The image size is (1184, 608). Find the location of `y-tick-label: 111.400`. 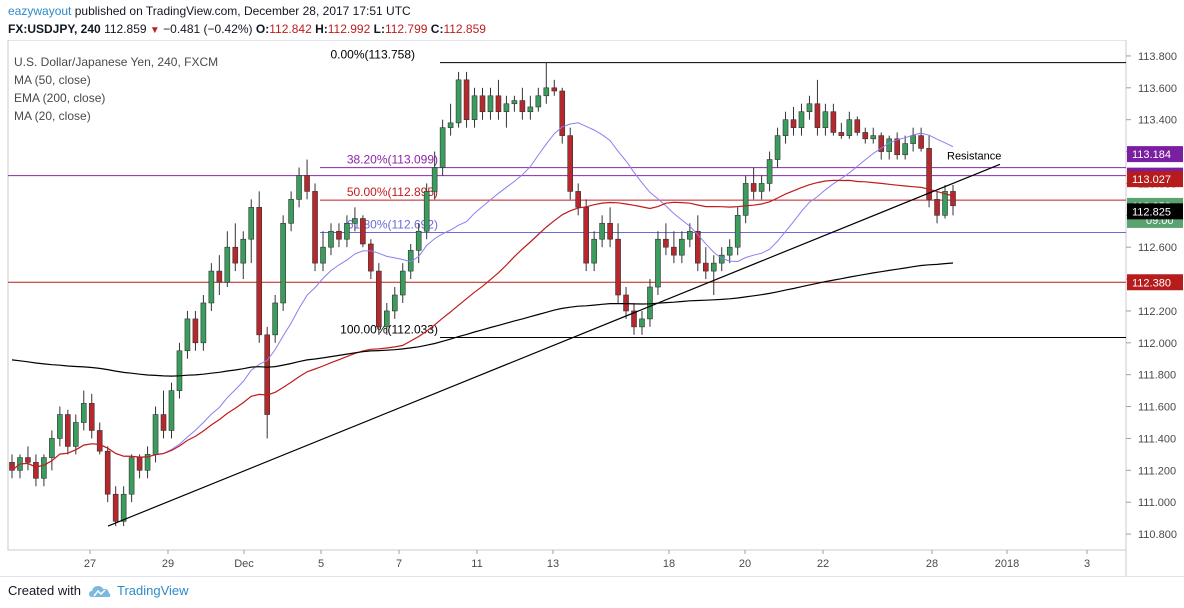

y-tick-label: 111.400 is located at coordinates (1157, 439).